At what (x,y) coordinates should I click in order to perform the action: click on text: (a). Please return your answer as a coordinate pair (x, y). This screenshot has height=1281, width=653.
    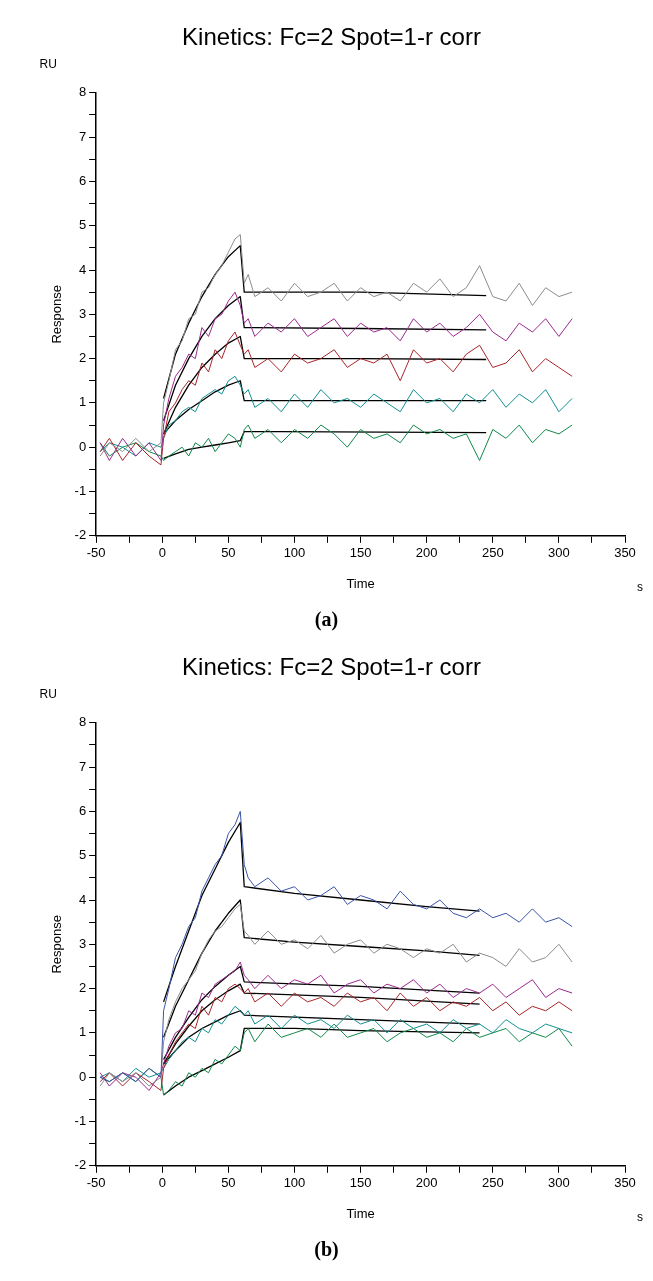
    Looking at the image, I should click on (326, 620).